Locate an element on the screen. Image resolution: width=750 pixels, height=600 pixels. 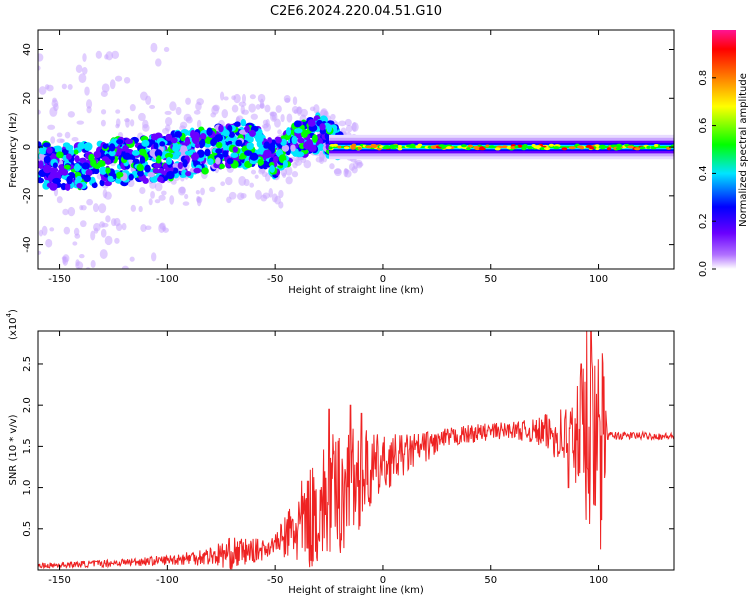
spectrogram-xtick-label: -50 is located at coordinates (275, 279).